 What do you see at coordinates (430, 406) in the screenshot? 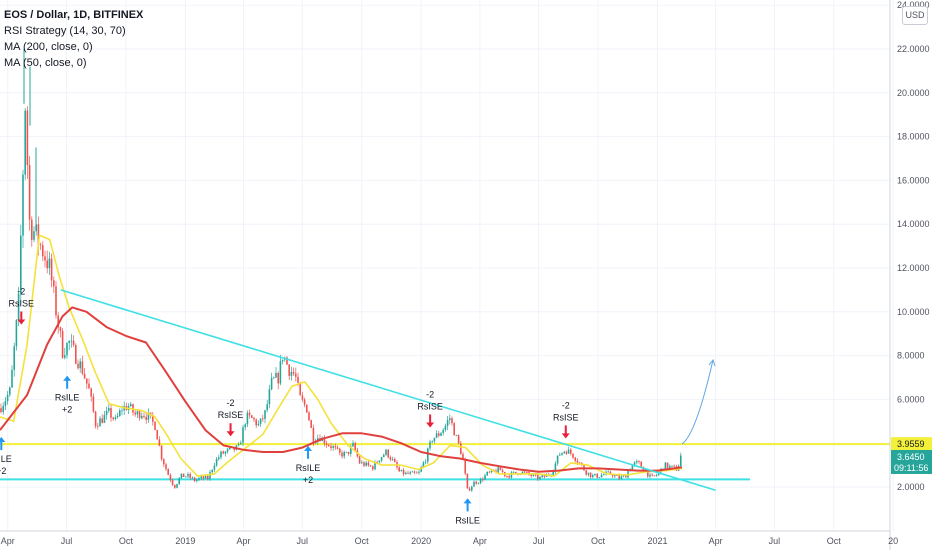
I see `signal-label: RsISE` at bounding box center [430, 406].